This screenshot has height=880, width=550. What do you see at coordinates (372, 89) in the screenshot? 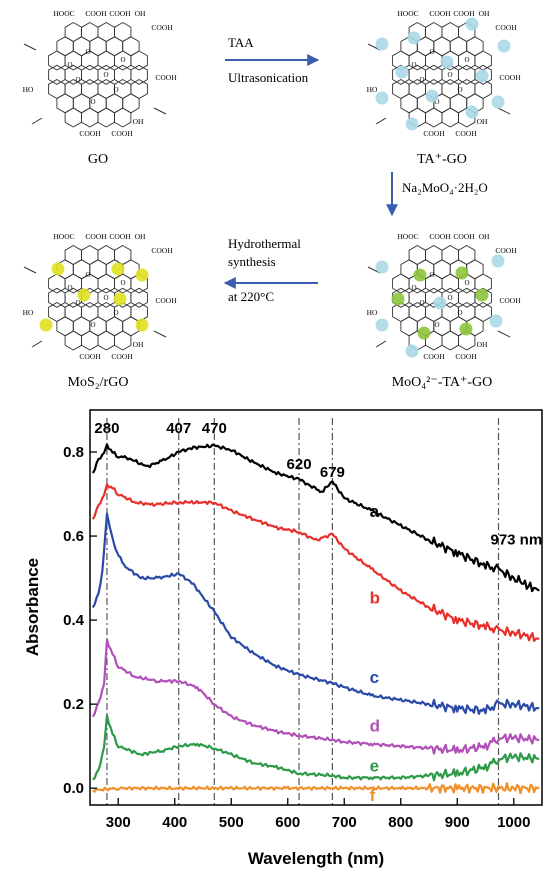
I see `functional-group-label: HO` at bounding box center [372, 89].